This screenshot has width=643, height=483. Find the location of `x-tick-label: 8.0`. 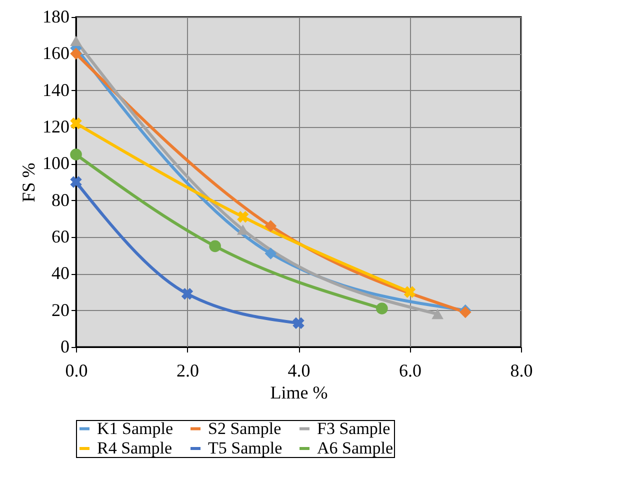

x-tick-label: 8.0 is located at coordinates (521, 370).